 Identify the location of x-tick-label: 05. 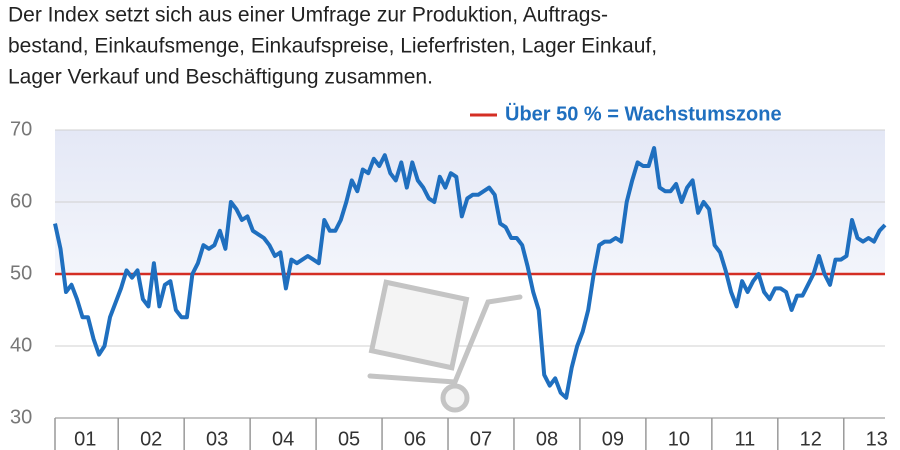
(349, 439).